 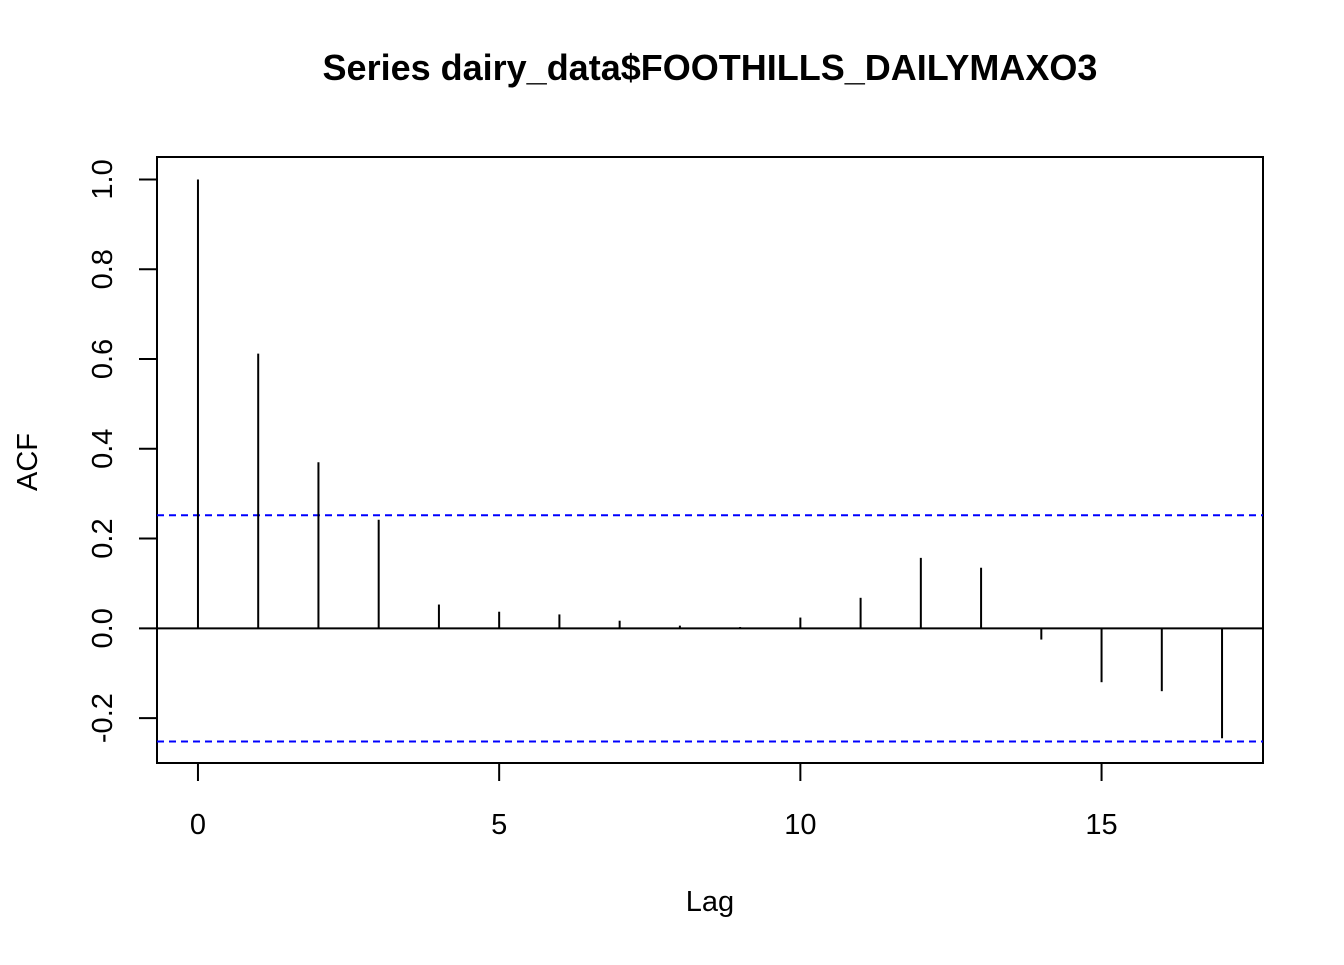 I want to click on x-tick-label: 0, so click(x=198, y=825).